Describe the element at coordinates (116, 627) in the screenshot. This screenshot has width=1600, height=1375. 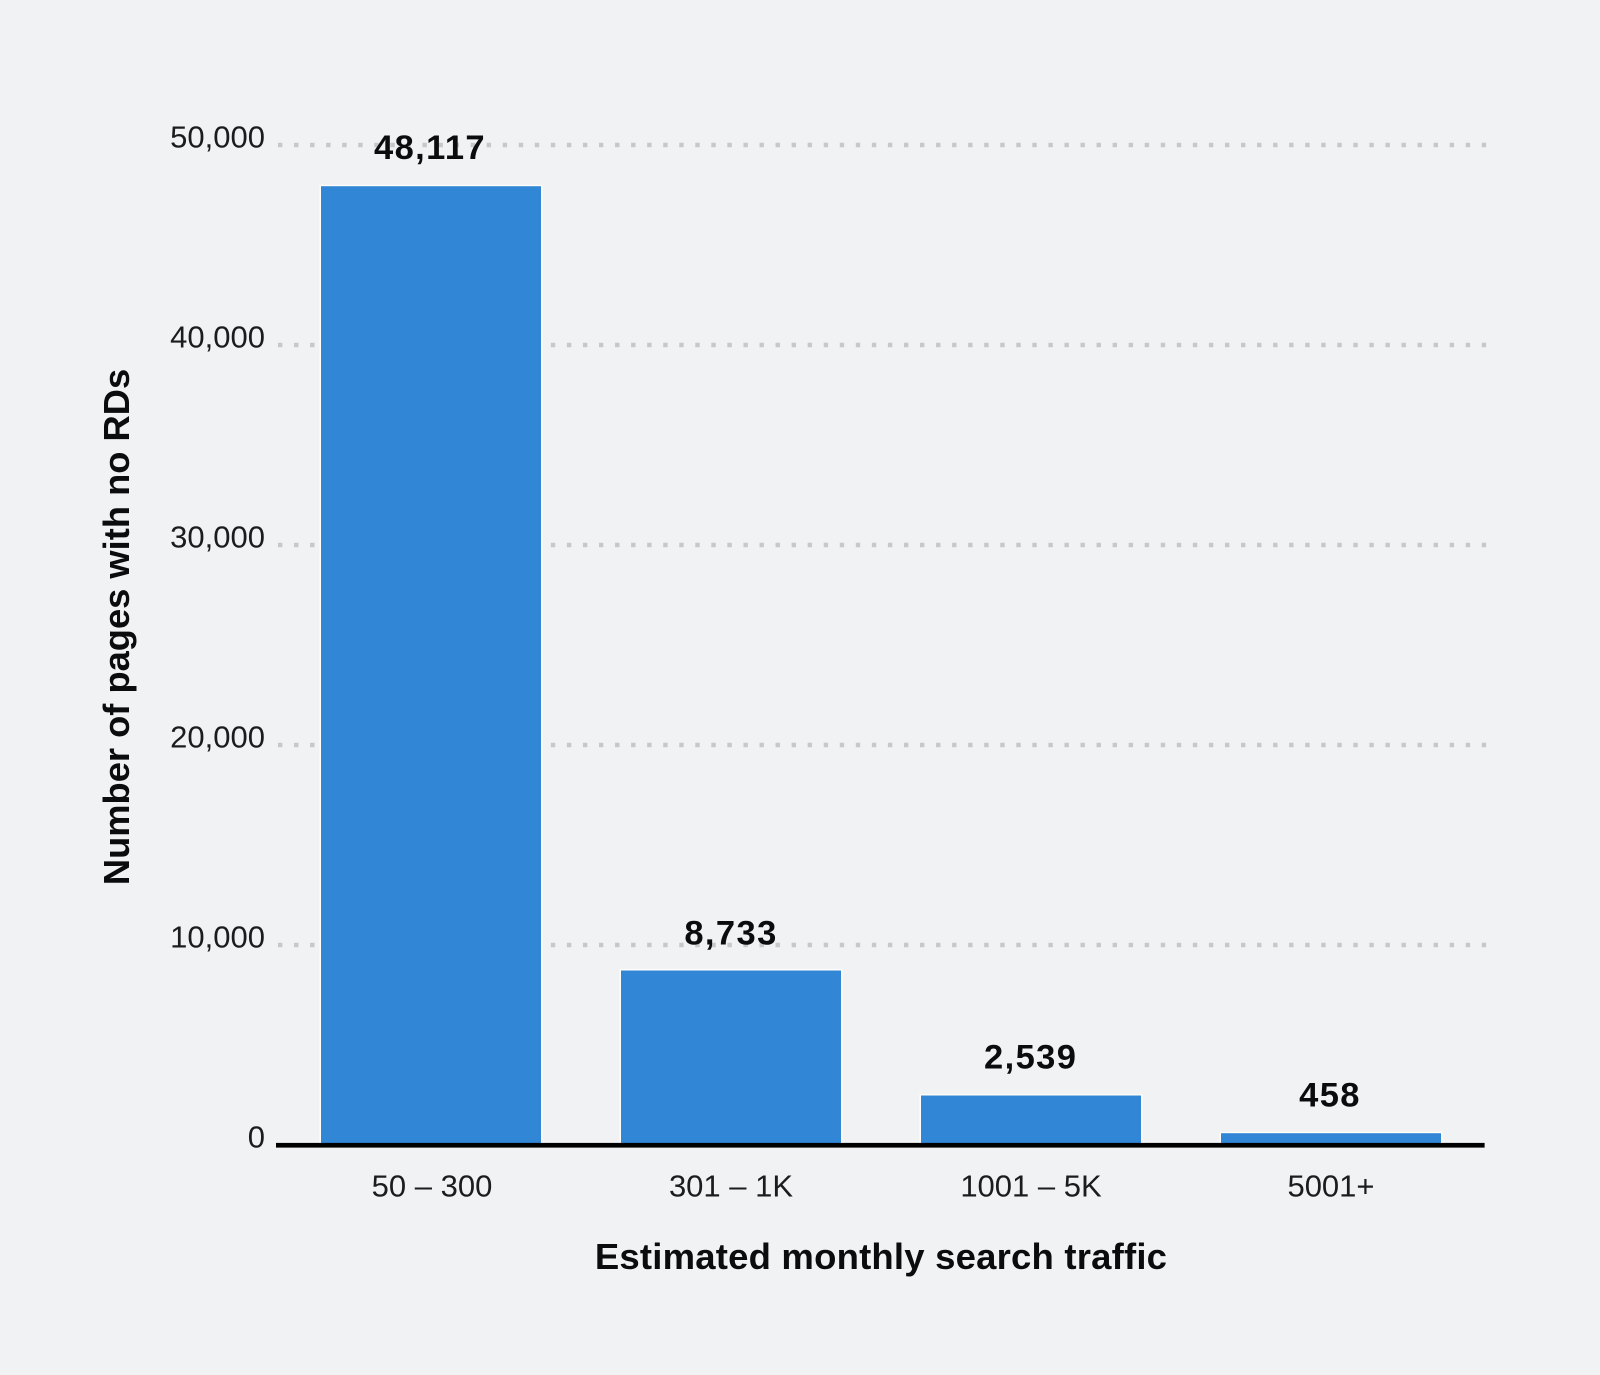
I see `svg-text: Number of pages with no RDs` at that location.